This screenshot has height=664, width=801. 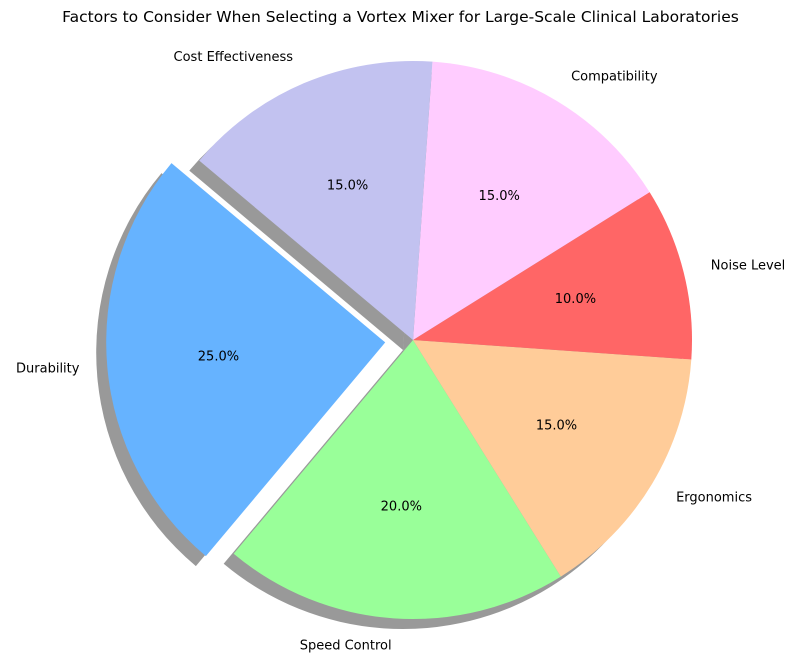 I want to click on slice-cost-effectiveness, so click(x=316, y=200).